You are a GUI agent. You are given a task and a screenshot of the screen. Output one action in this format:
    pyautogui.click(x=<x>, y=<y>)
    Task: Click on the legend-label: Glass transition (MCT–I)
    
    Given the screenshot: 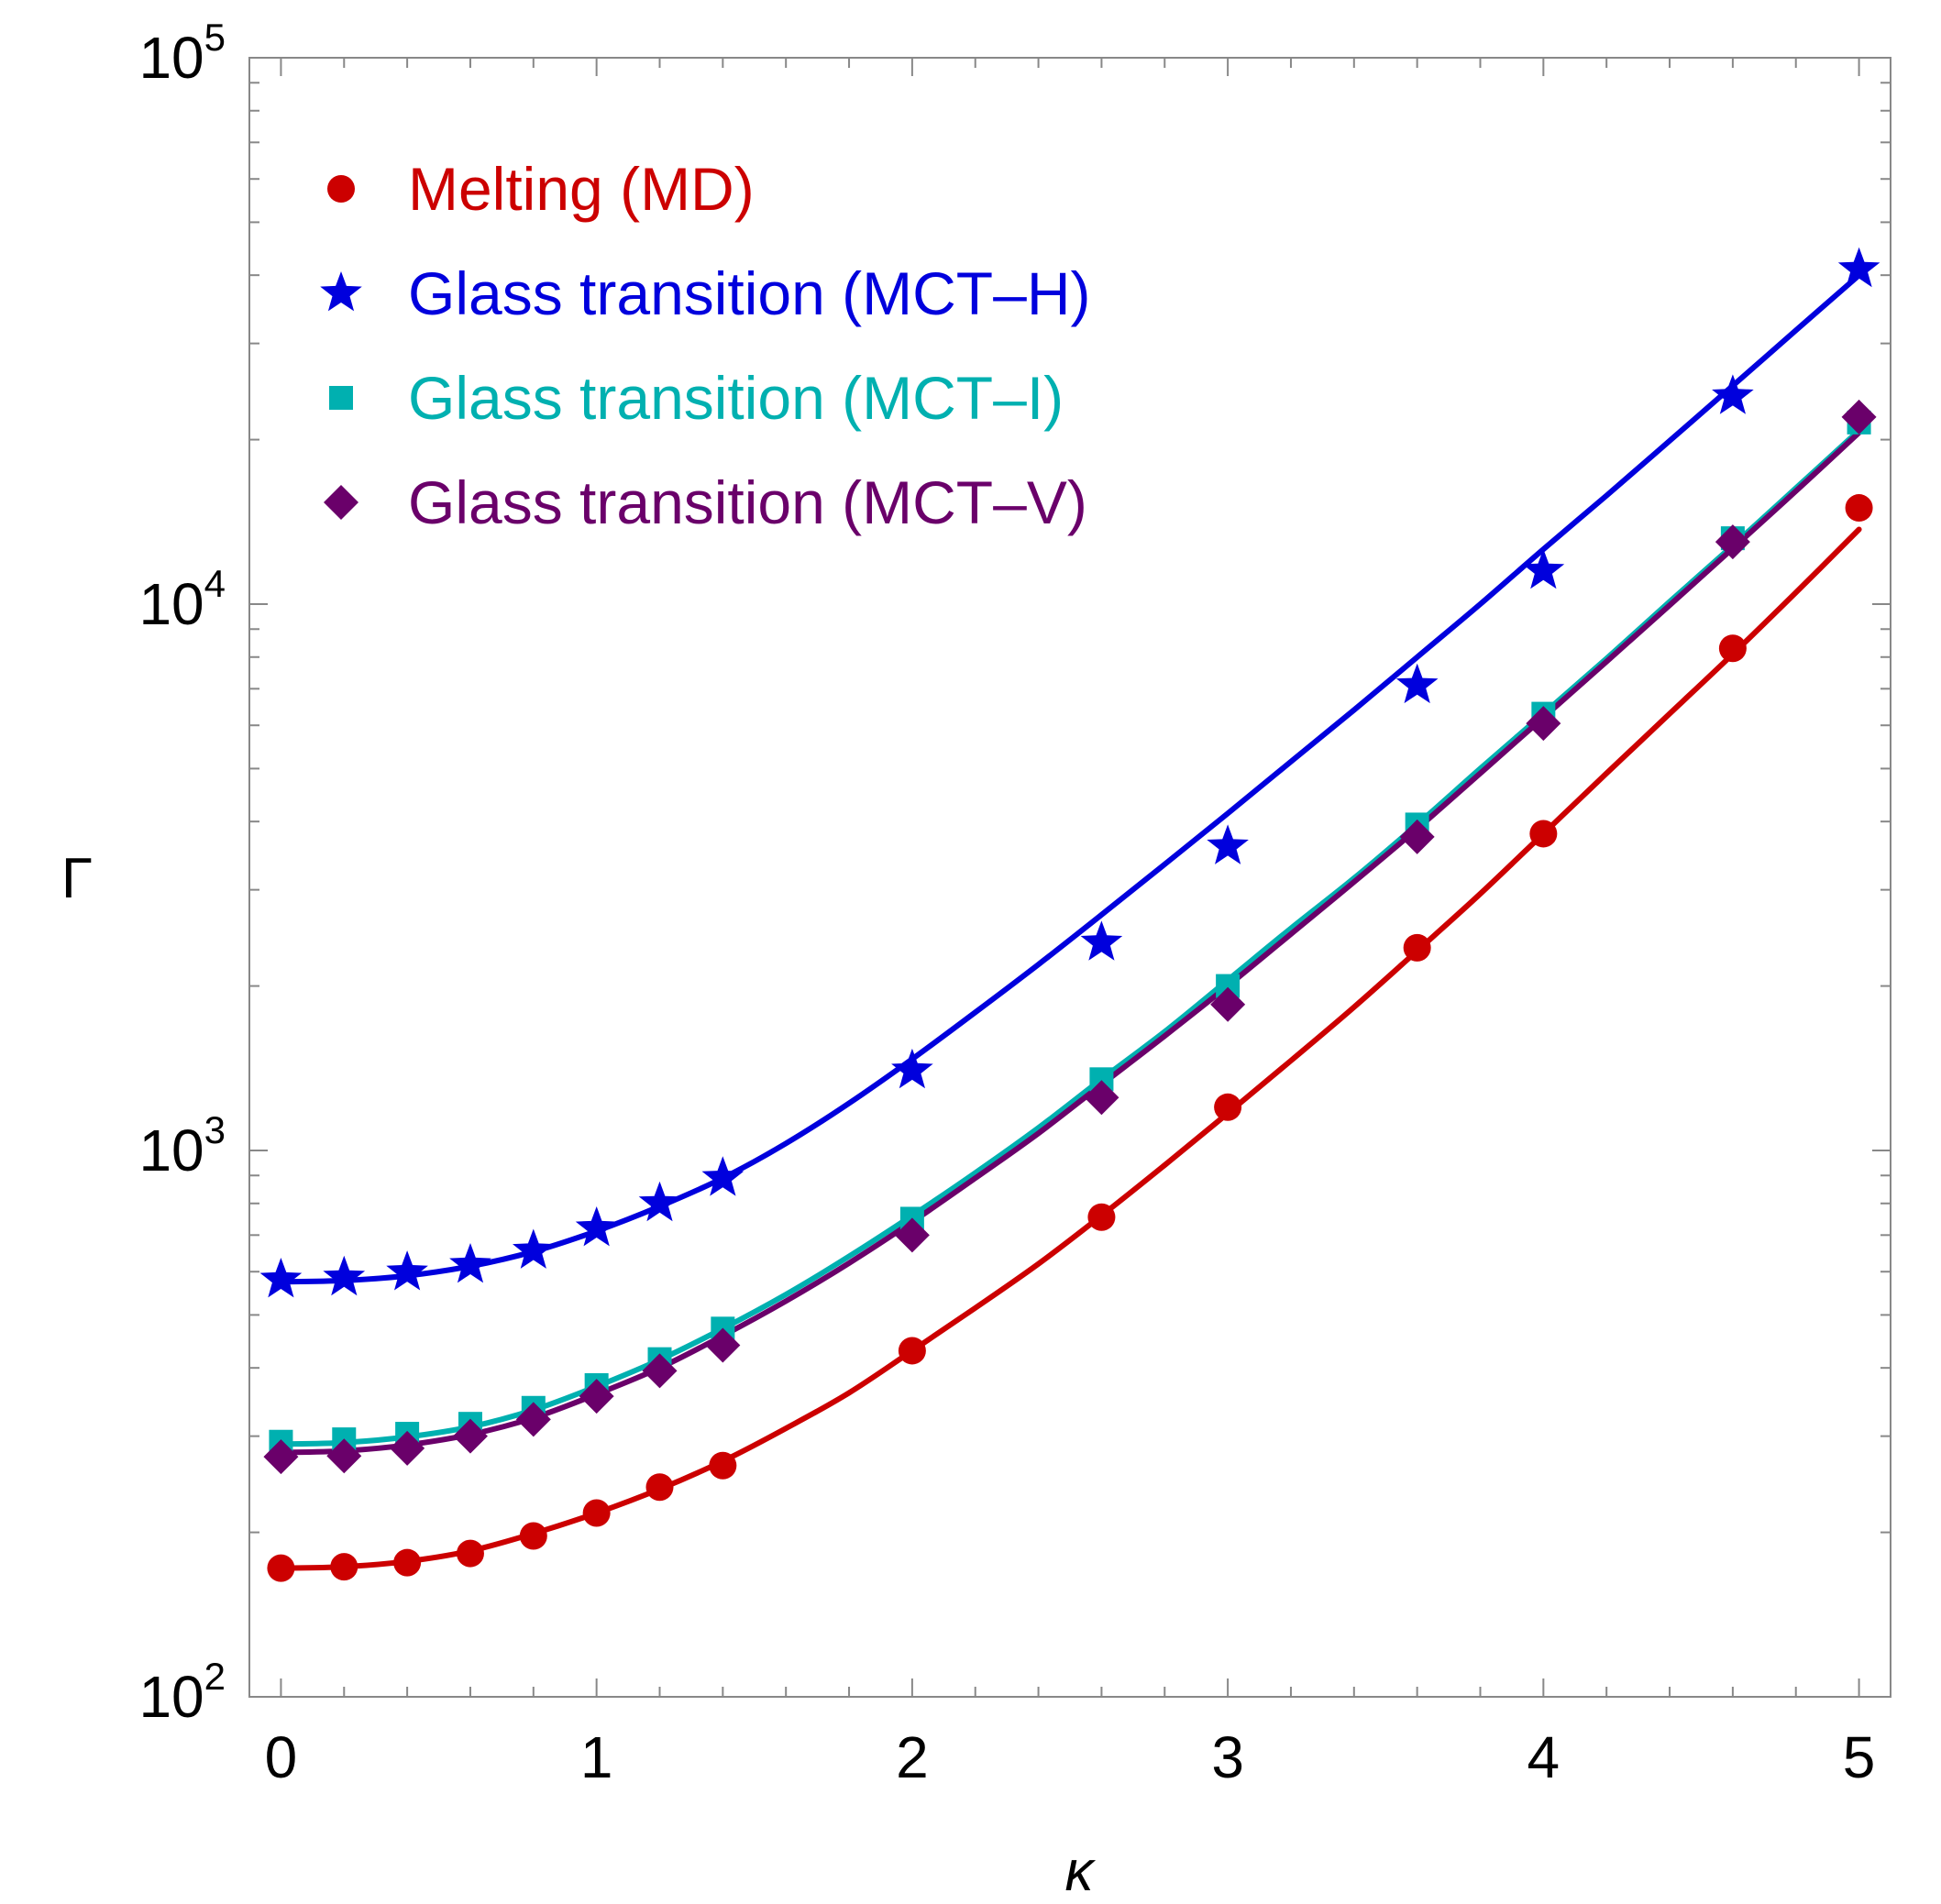 What is the action you would take?
    pyautogui.click(x=736, y=398)
    